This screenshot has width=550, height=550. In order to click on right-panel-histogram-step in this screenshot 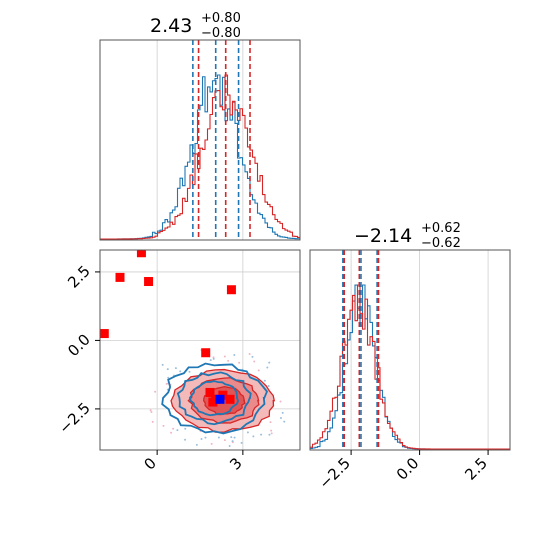, I will do `click(410, 367)`.